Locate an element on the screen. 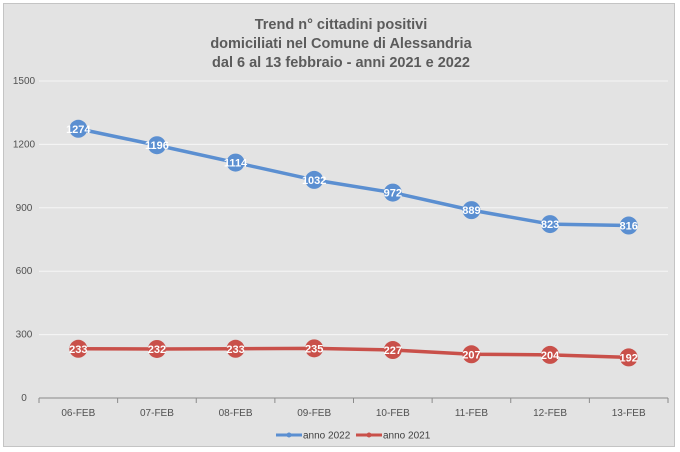  legend-item: anno 2021 is located at coordinates (393, 436).